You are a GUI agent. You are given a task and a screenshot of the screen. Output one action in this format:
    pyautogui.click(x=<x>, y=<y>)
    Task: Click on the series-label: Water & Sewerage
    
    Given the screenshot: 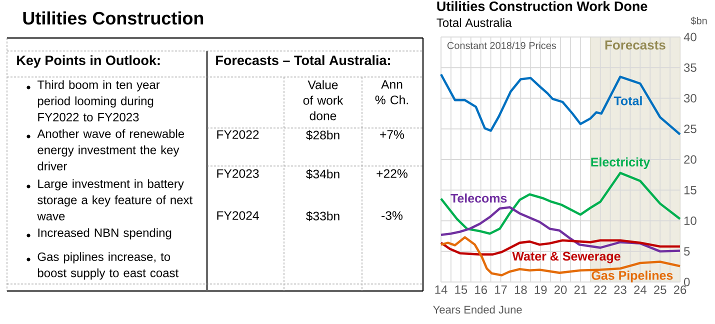 What is the action you would take?
    pyautogui.click(x=566, y=258)
    